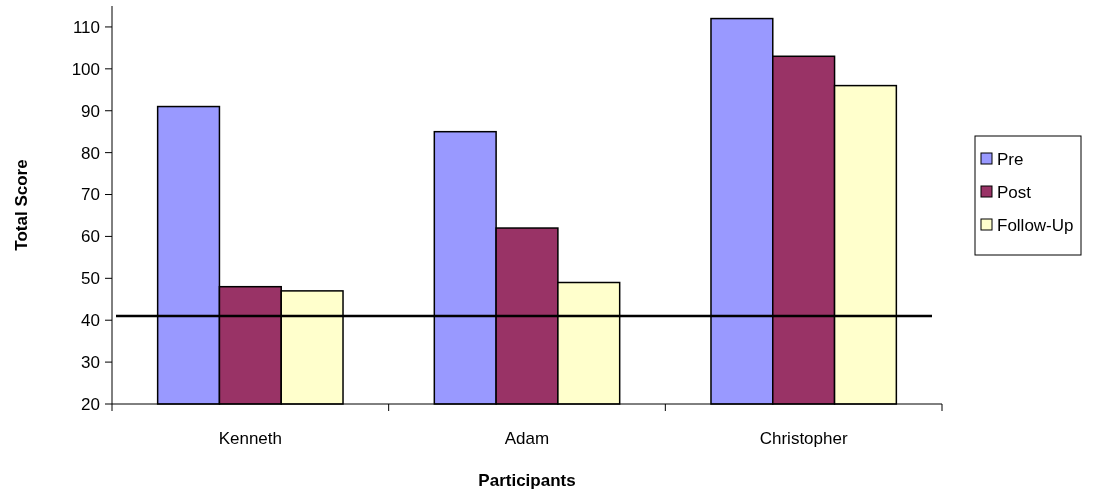 Image resolution: width=1103 pixels, height=502 pixels. What do you see at coordinates (85, 69) in the screenshot?
I see `y-tick-label: 100` at bounding box center [85, 69].